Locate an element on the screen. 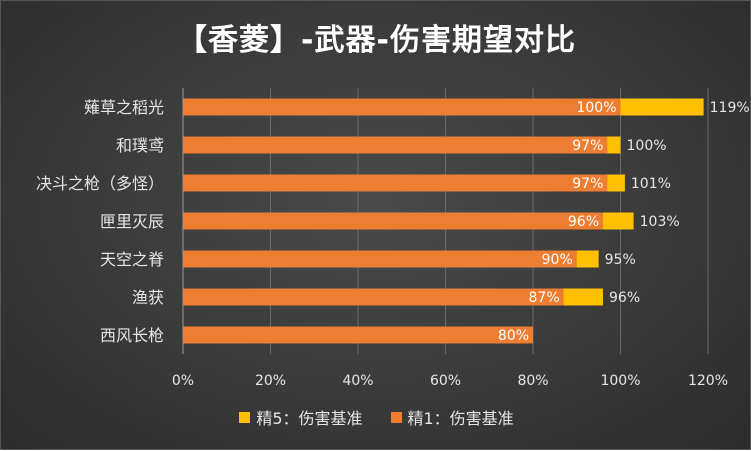 Image resolution: width=751 pixels, height=451 pixels. data-label-r5: 100% is located at coordinates (647, 146).